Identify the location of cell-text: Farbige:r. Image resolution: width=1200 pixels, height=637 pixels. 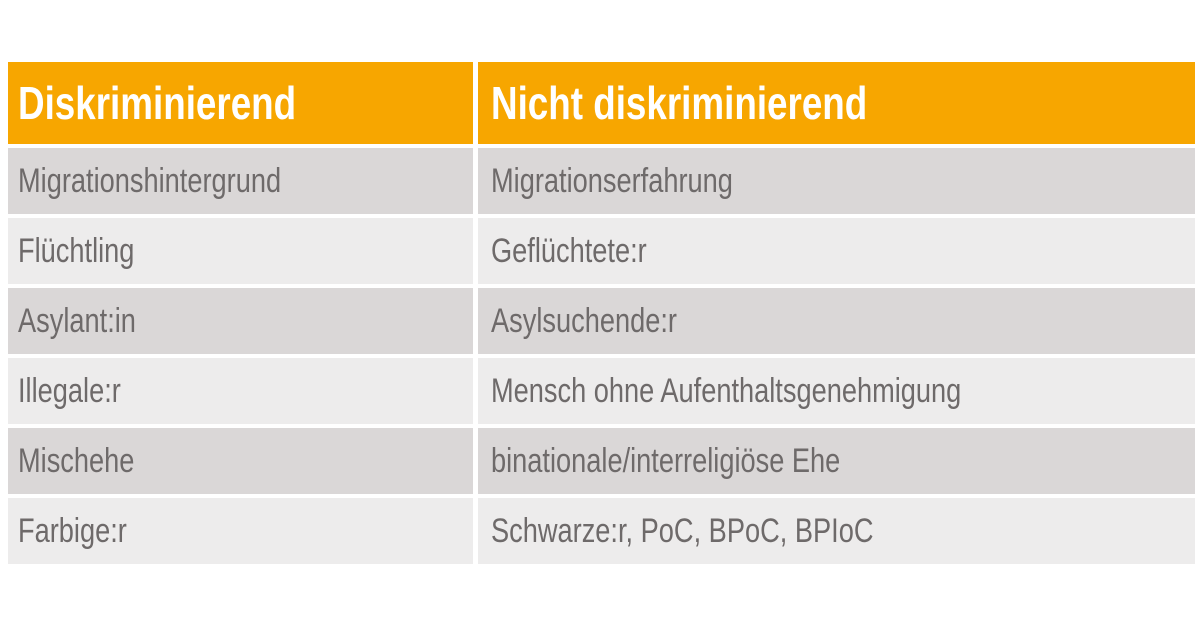
(72, 530).